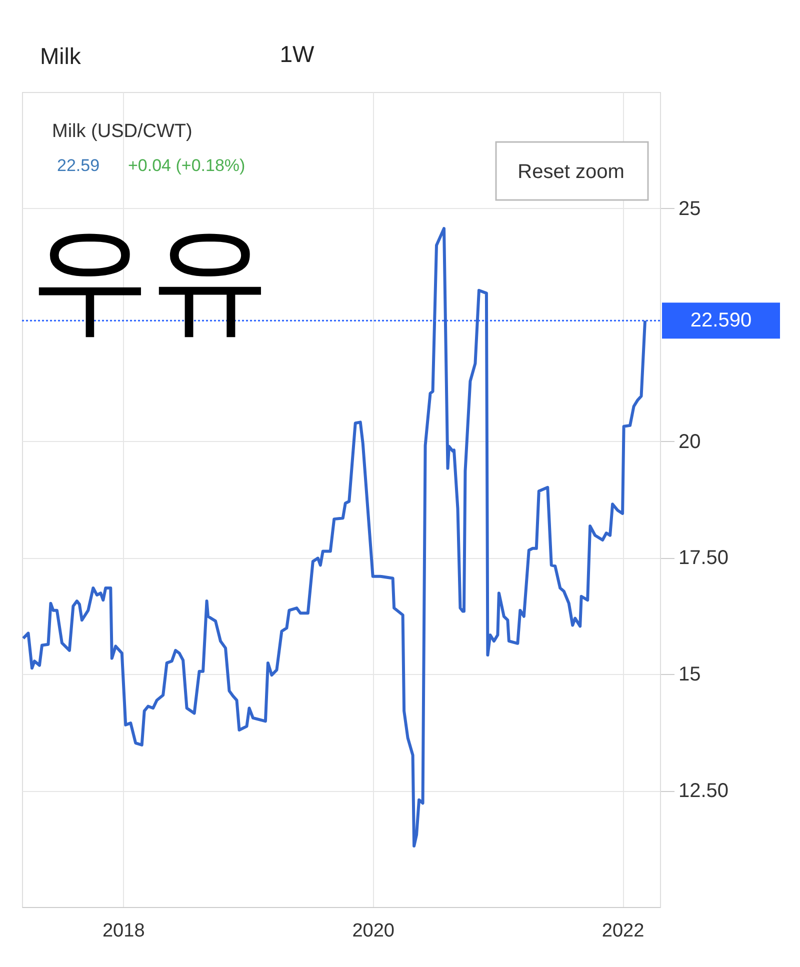  Describe the element at coordinates (187, 165) in the screenshot. I see `annotation: +0.04 (+0.18%)` at that location.